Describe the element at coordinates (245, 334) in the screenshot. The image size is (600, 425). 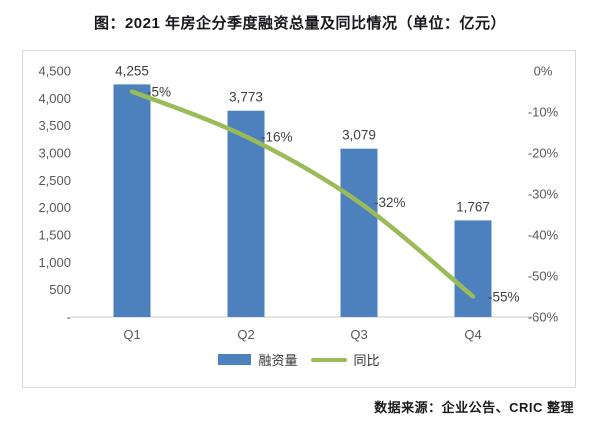
I see `svg-text: Q2` at that location.